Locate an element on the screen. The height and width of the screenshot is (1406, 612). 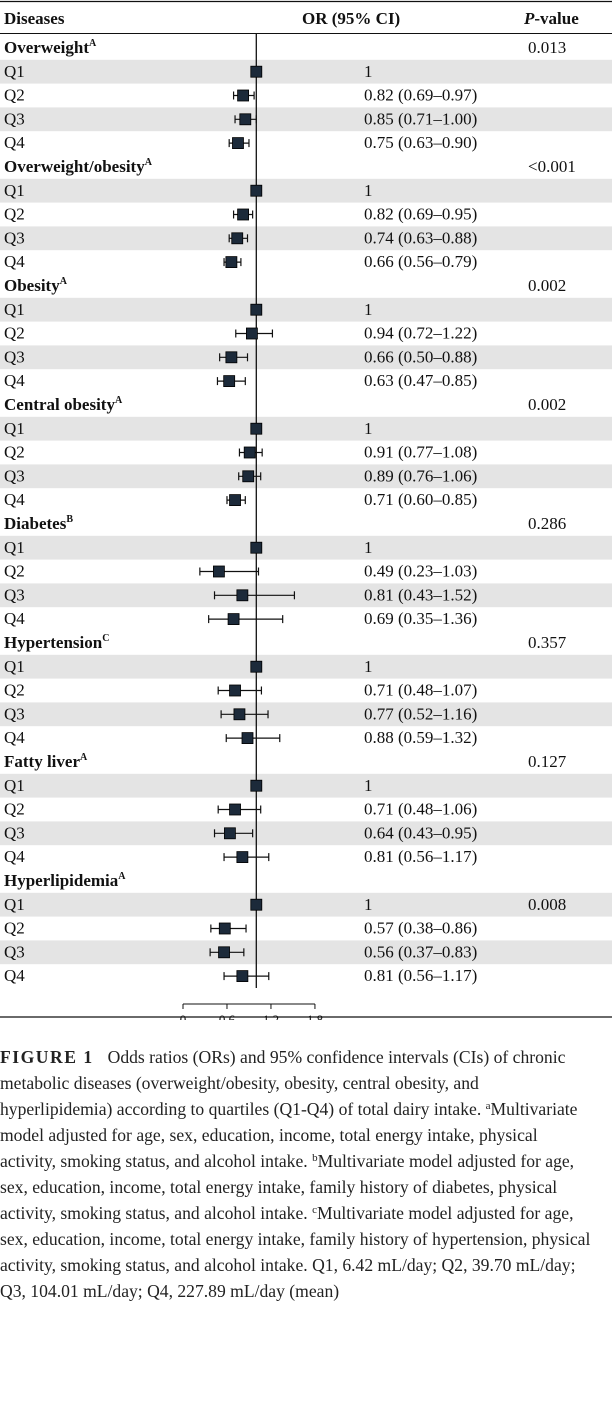
or-ci-value: 0.66 (0.50–0.88) is located at coordinates (420, 356).